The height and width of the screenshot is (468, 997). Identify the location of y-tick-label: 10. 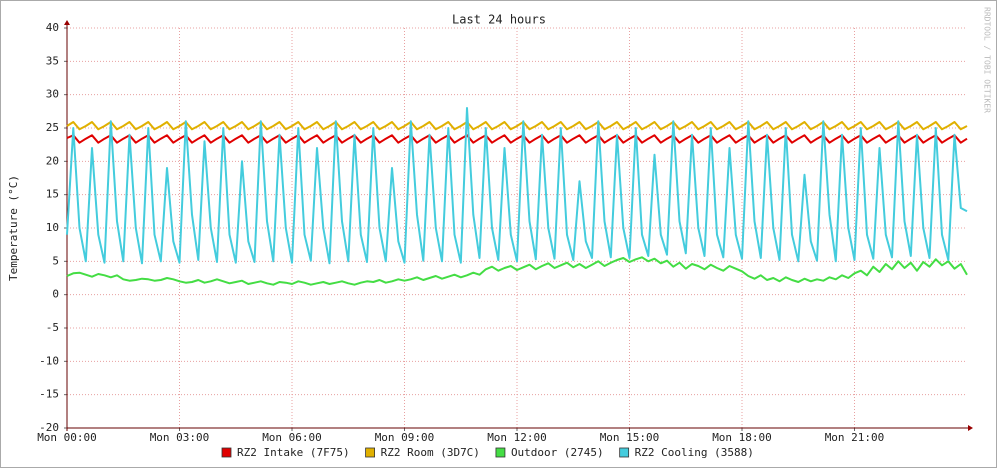
(52, 227).